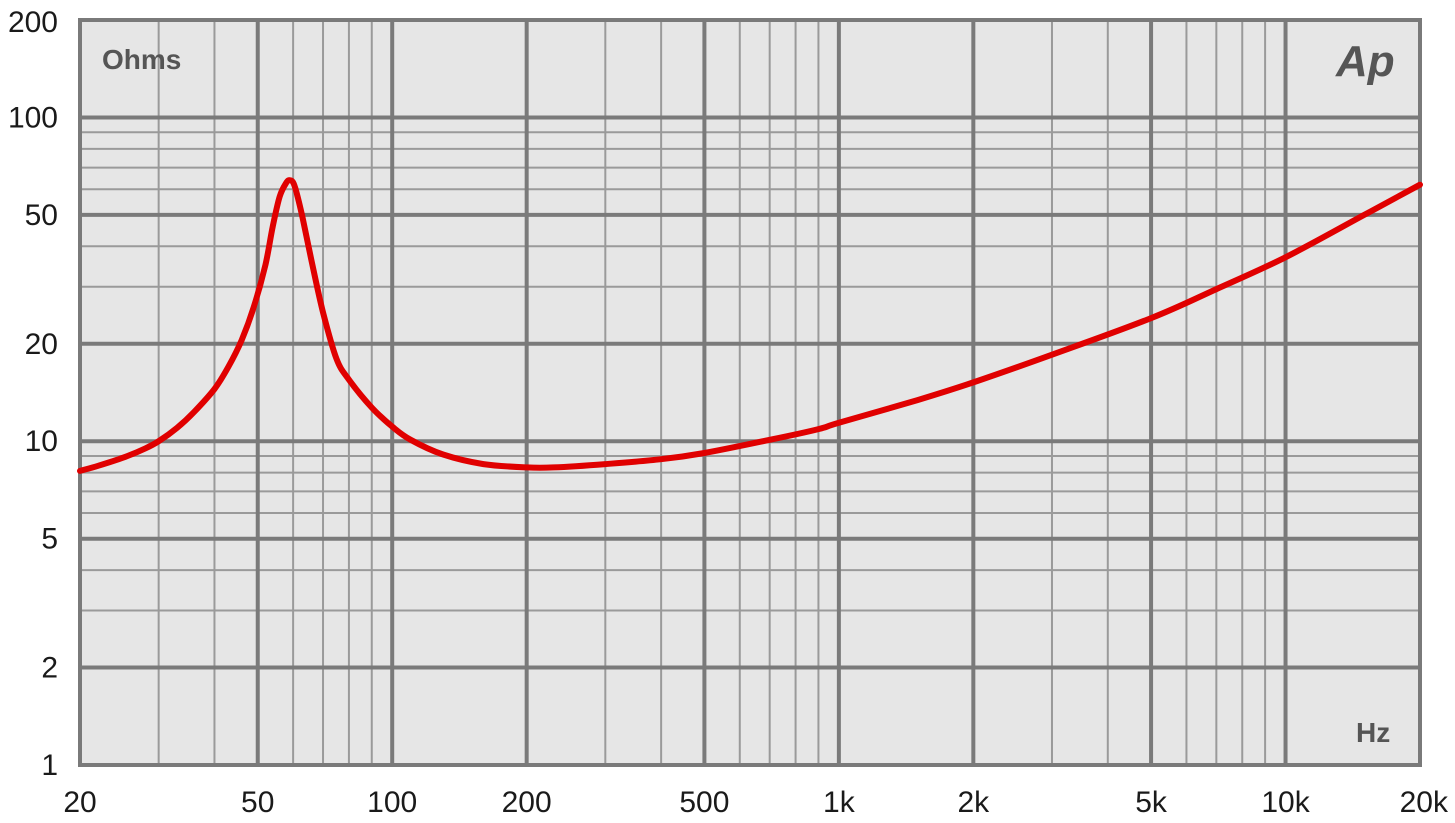 This screenshot has height=823, width=1455. I want to click on x-tick-label: 10k, so click(1285, 802).